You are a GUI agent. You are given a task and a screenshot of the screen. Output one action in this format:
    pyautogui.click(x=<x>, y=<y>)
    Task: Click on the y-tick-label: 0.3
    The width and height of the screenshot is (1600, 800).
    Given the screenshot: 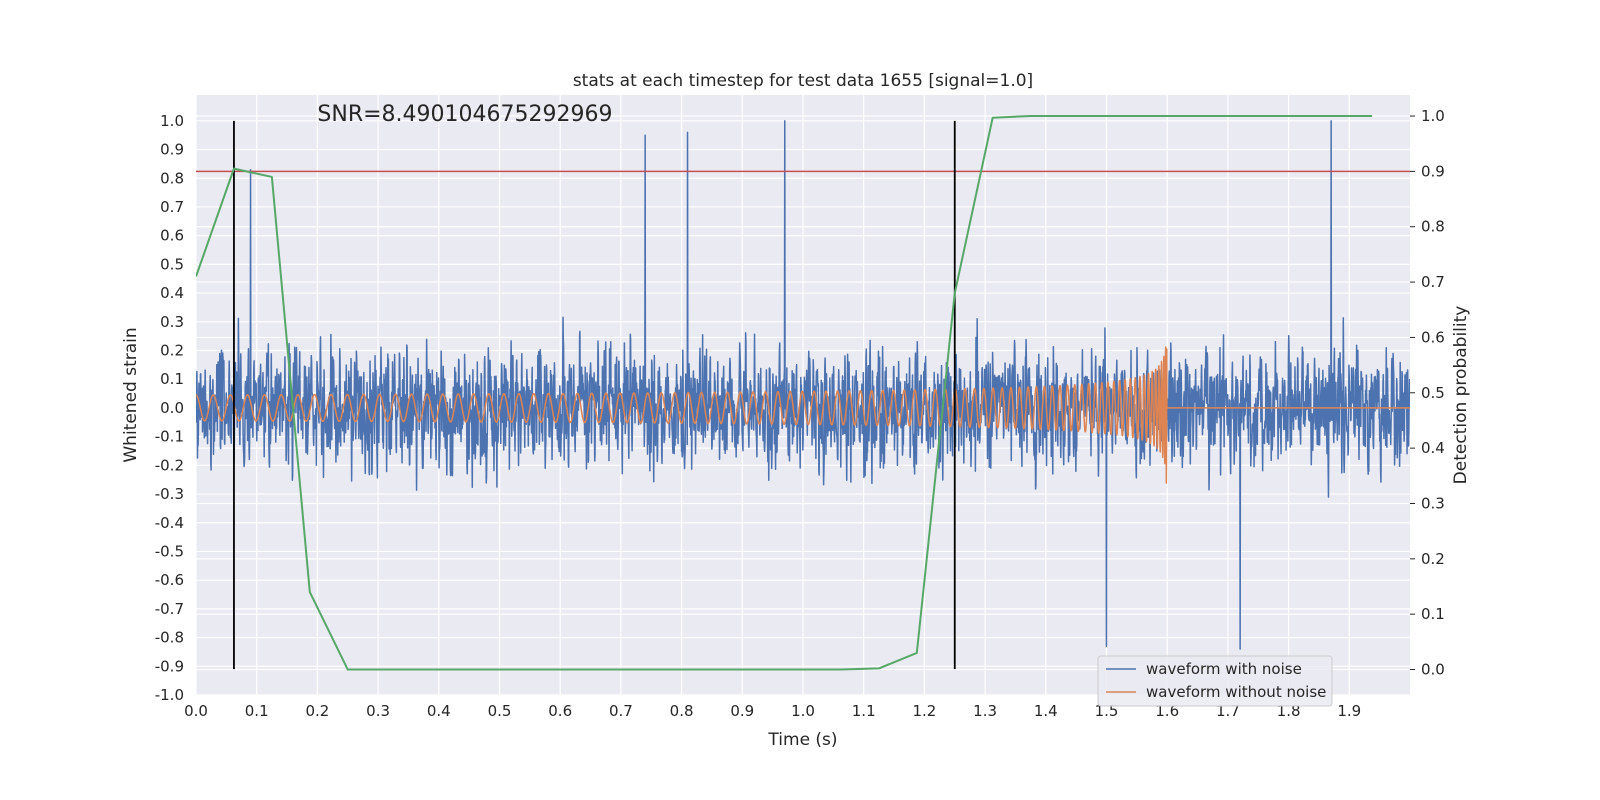 What is the action you would take?
    pyautogui.click(x=172, y=322)
    